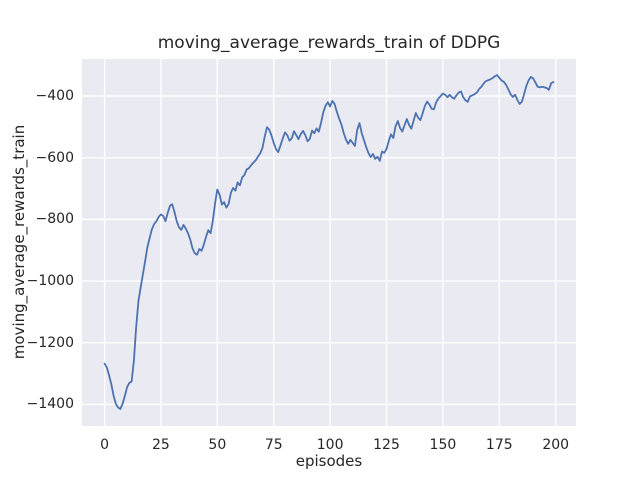 The width and height of the screenshot is (640, 480). What do you see at coordinates (50, 404) in the screenshot?
I see `y-tick-label: −1400` at bounding box center [50, 404].